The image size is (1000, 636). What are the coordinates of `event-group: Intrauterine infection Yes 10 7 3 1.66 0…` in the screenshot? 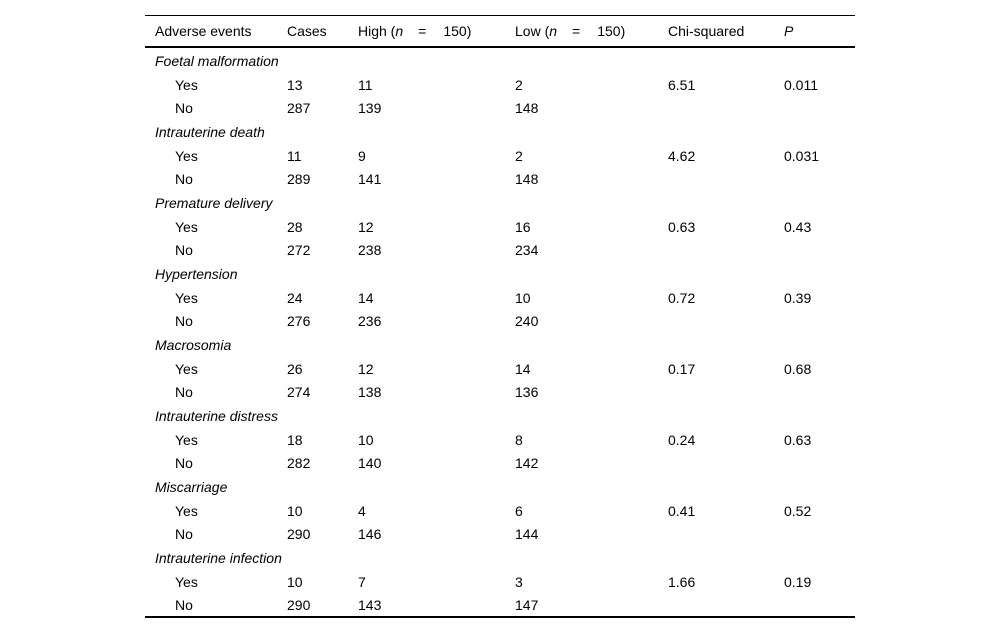 It's located at (500, 580).